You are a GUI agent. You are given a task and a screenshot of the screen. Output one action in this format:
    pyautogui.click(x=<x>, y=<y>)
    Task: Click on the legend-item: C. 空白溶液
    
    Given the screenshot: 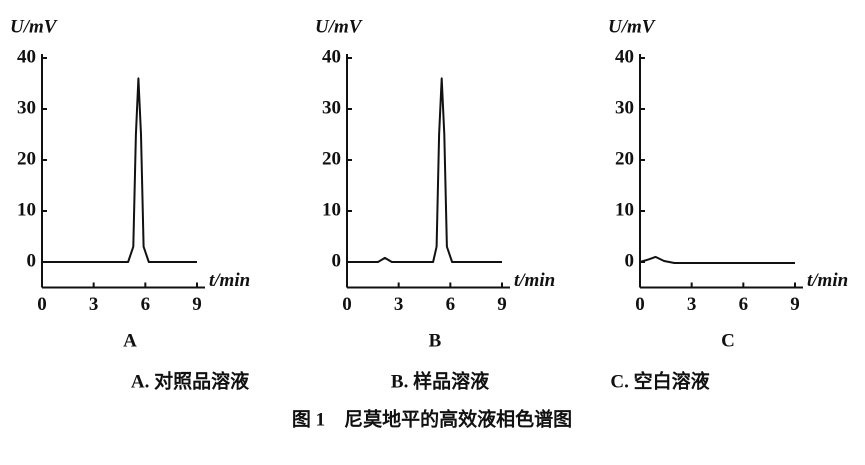 What is the action you would take?
    pyautogui.click(x=660, y=380)
    